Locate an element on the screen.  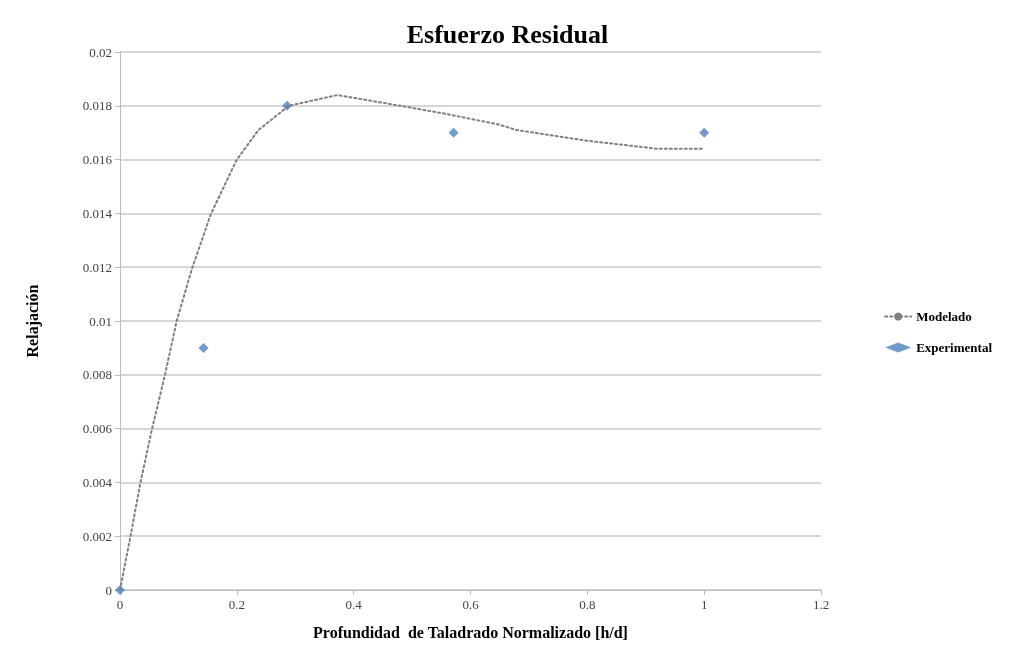
y-tick-label: 0.016 is located at coordinates (97, 160).